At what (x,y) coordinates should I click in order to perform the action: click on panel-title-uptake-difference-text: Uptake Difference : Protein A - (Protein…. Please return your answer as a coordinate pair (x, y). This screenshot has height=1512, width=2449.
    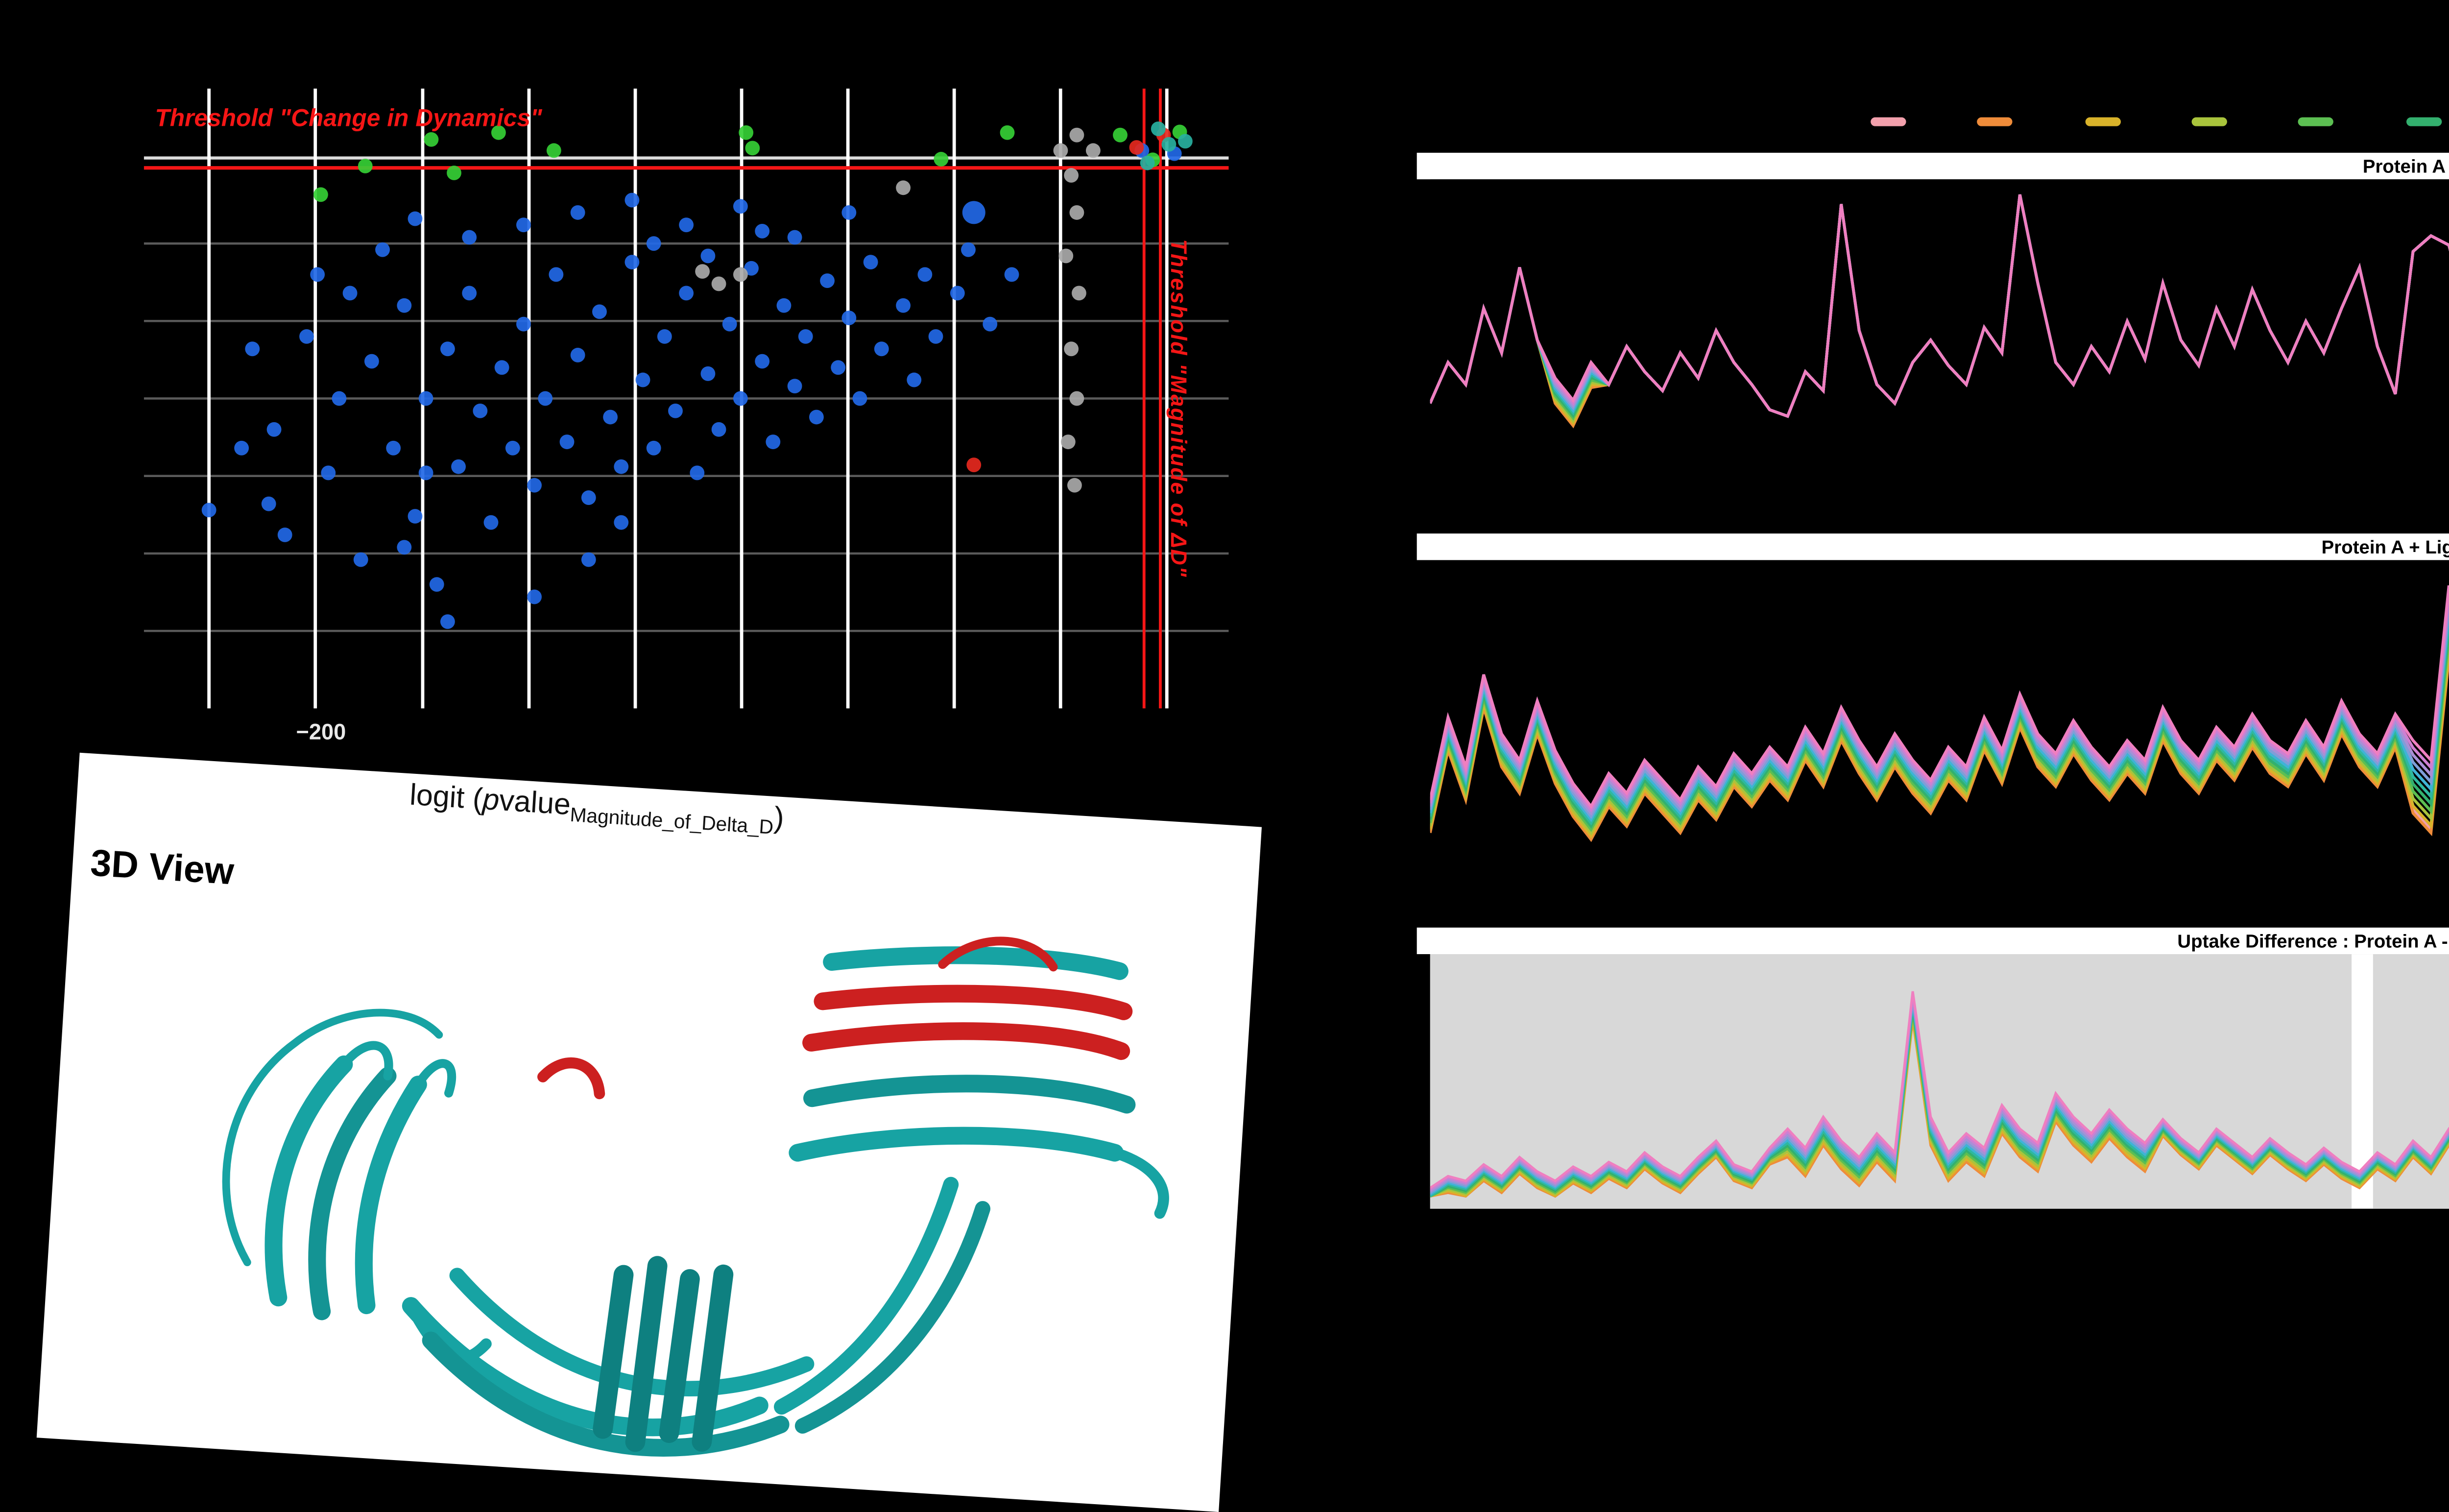
    Looking at the image, I should click on (2313, 941).